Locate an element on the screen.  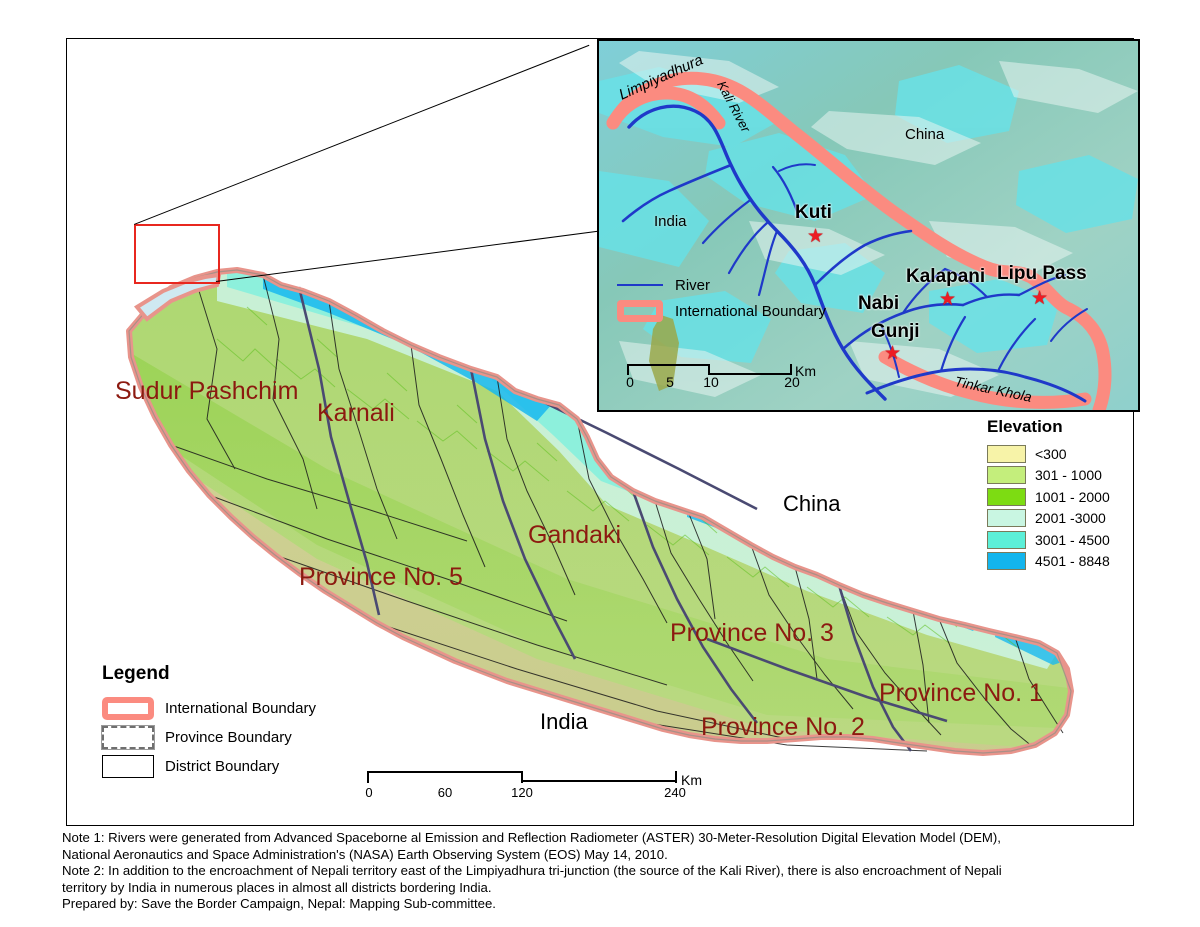
legend-item-label: District Boundary is located at coordinates (222, 766).